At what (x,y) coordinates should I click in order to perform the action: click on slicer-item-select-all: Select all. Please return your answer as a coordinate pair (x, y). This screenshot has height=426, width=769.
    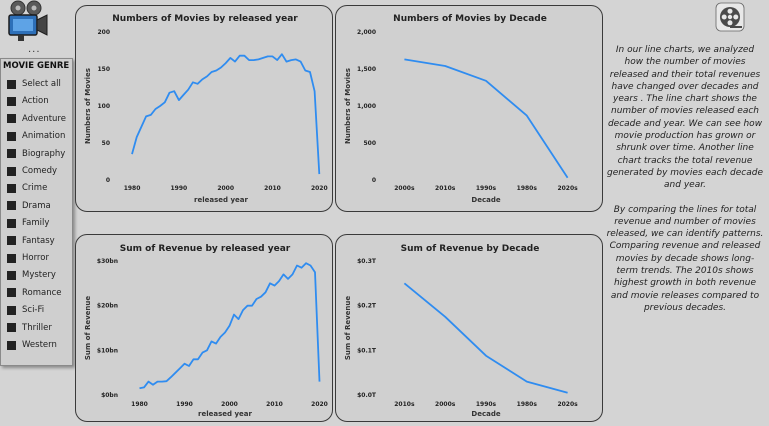
    Looking at the image, I should click on (34, 84).